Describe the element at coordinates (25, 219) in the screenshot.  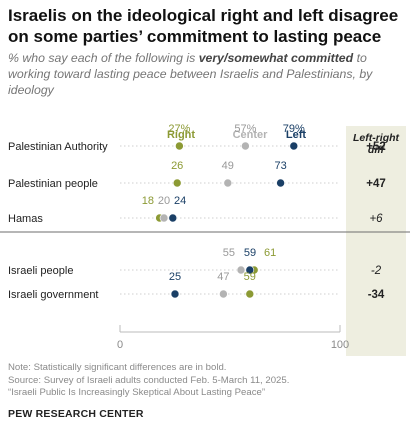
I see `row-label: Hamas` at that location.